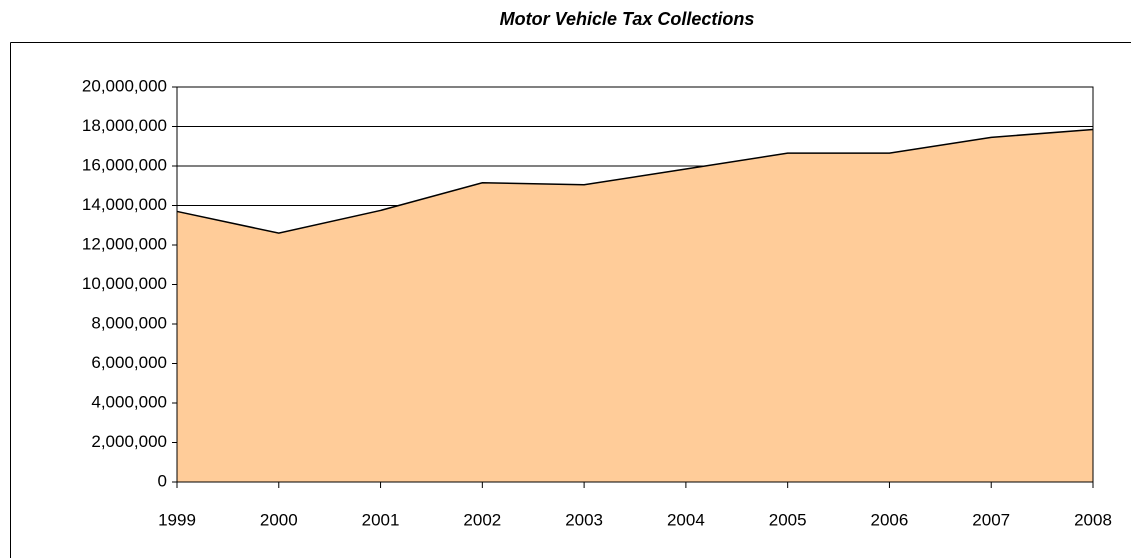 This screenshot has height=558, width=1131. Describe the element at coordinates (124, 85) in the screenshot. I see `y-tick-label: 20,000,000` at that location.